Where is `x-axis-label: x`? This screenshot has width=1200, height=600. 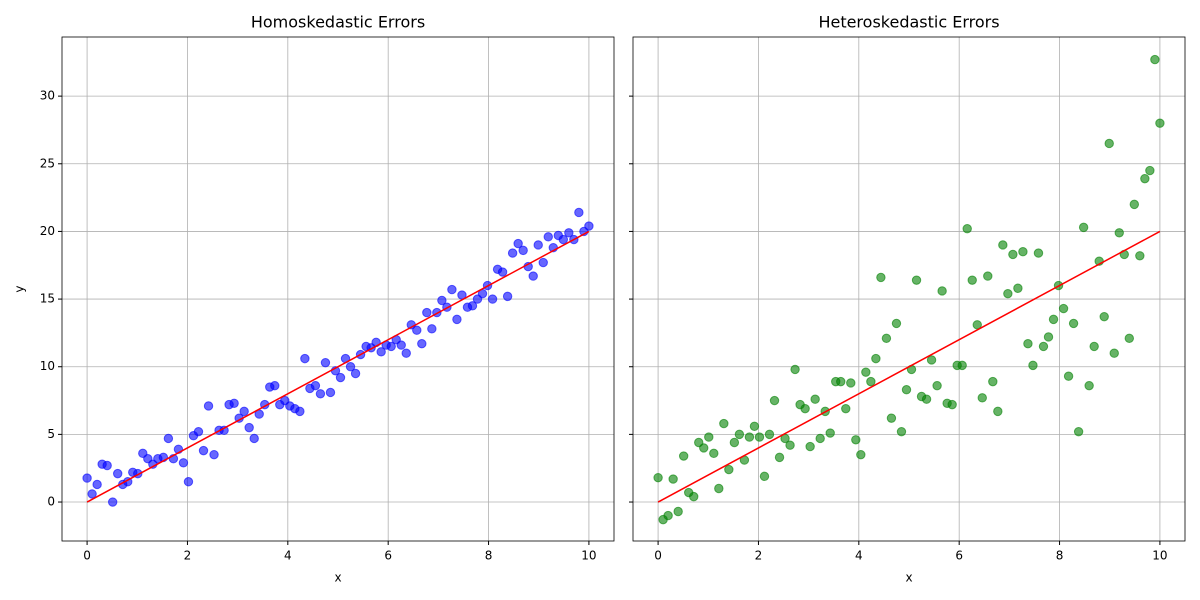
x-axis-label: x is located at coordinates (337, 578).